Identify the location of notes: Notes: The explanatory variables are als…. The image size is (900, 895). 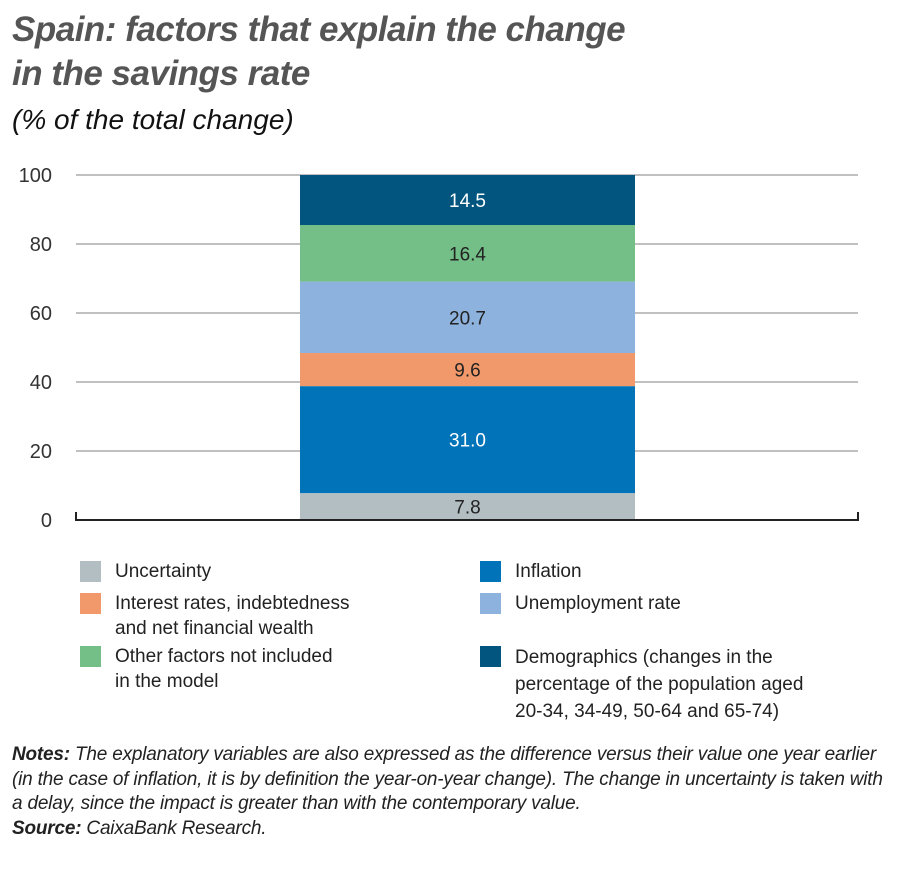
(452, 792).